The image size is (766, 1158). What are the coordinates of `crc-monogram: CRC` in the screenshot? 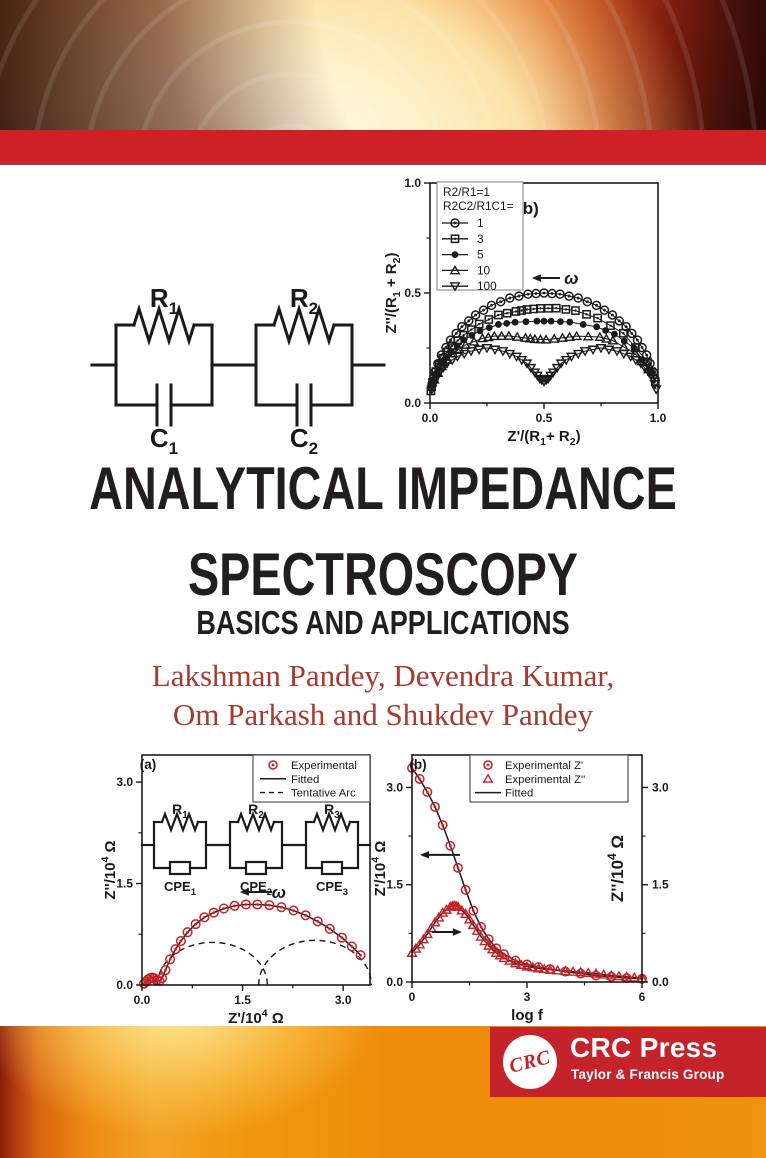 It's located at (530, 1062).